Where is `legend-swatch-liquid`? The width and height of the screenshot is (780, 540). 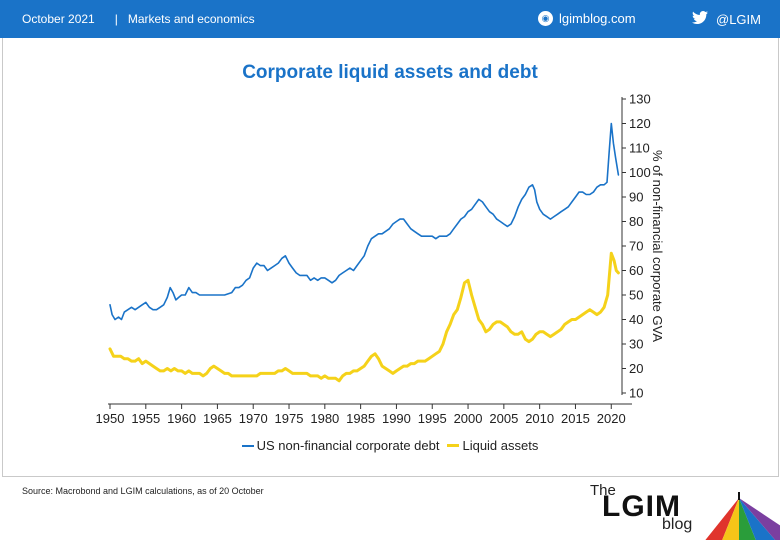
legend-swatch-liquid is located at coordinates (453, 445).